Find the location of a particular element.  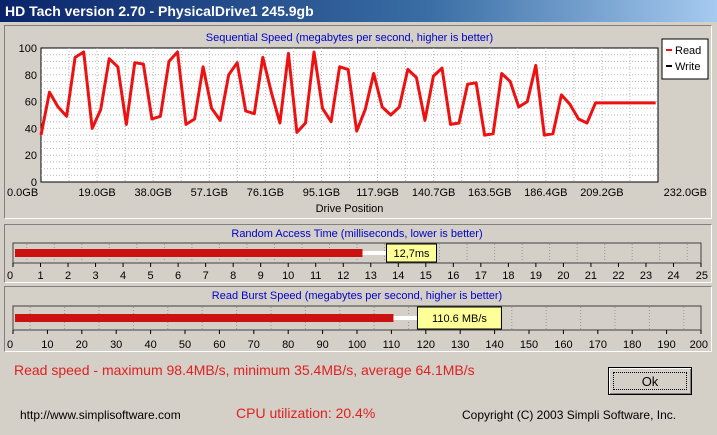

meter-tick-label: 160 is located at coordinates (563, 345).